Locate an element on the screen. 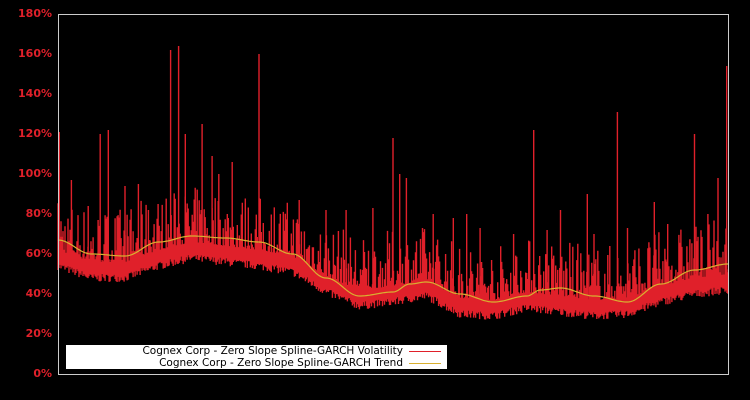  y-tick-label: 120% is located at coordinates (35, 133).